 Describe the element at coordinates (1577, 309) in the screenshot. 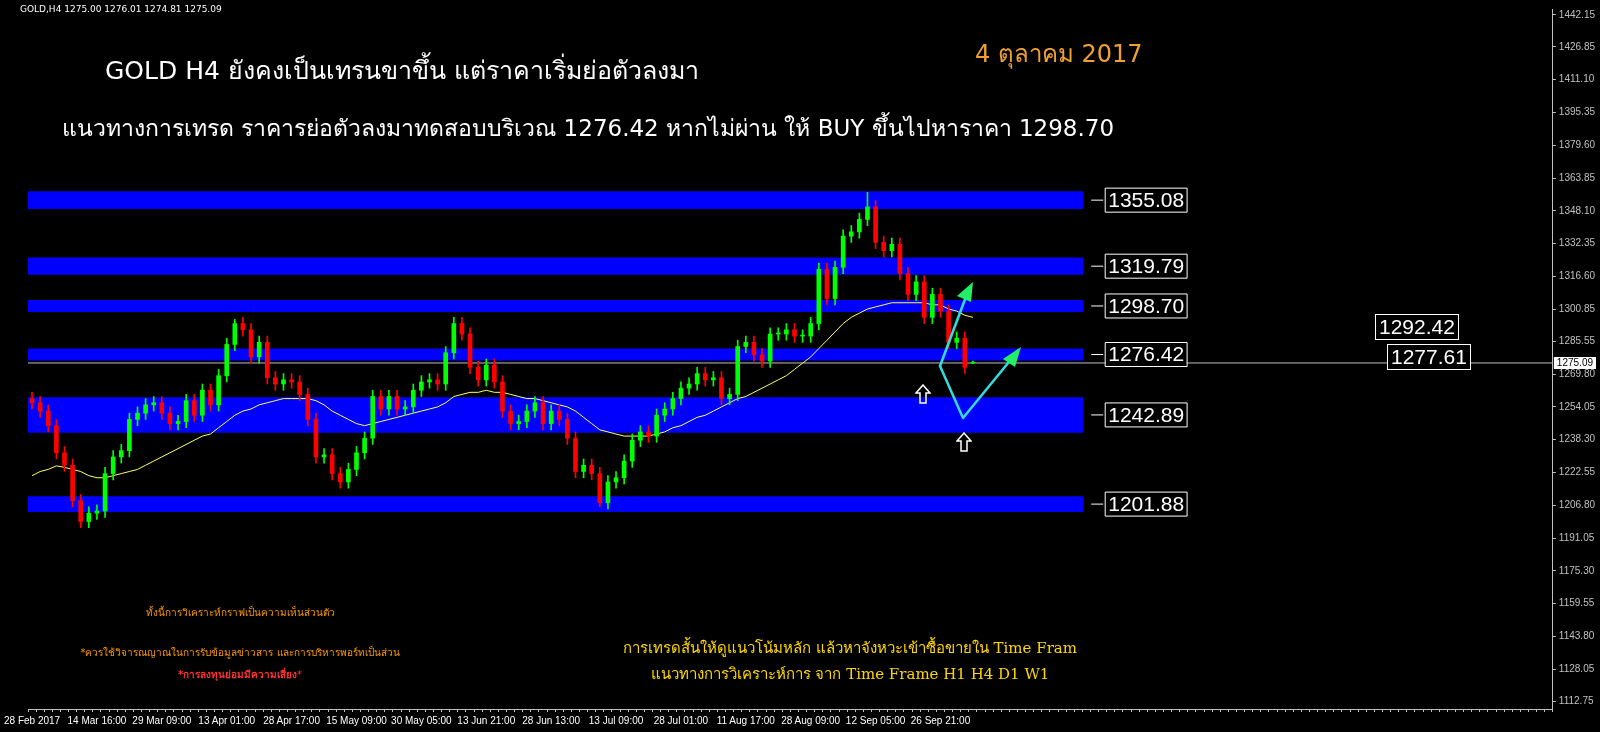

I see `y-tick-label: 1300.85` at that location.